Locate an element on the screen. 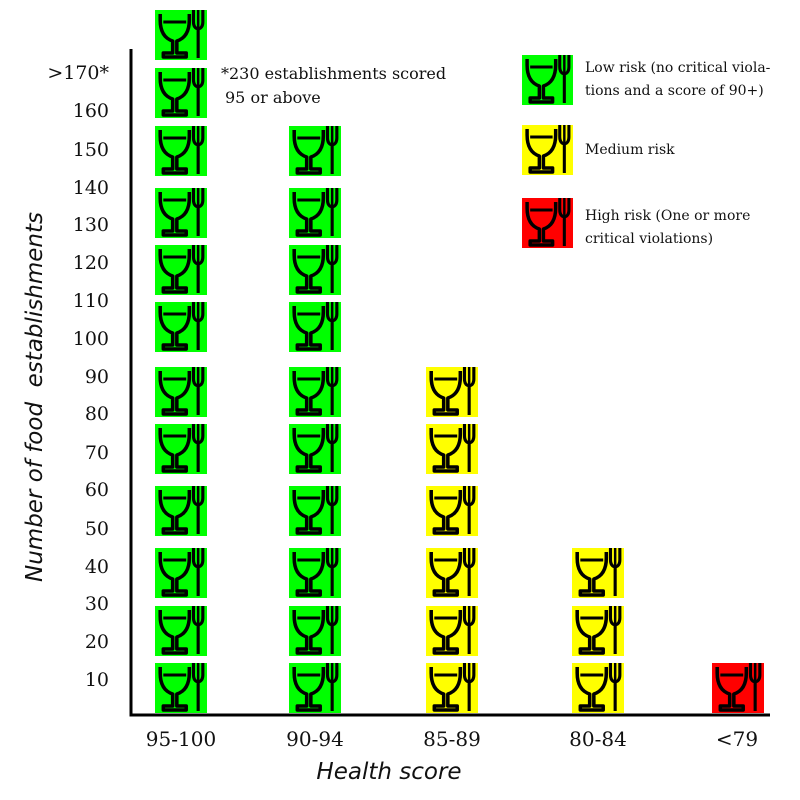 The image size is (800, 800). y-tick-label: >170* is located at coordinates (78, 73).